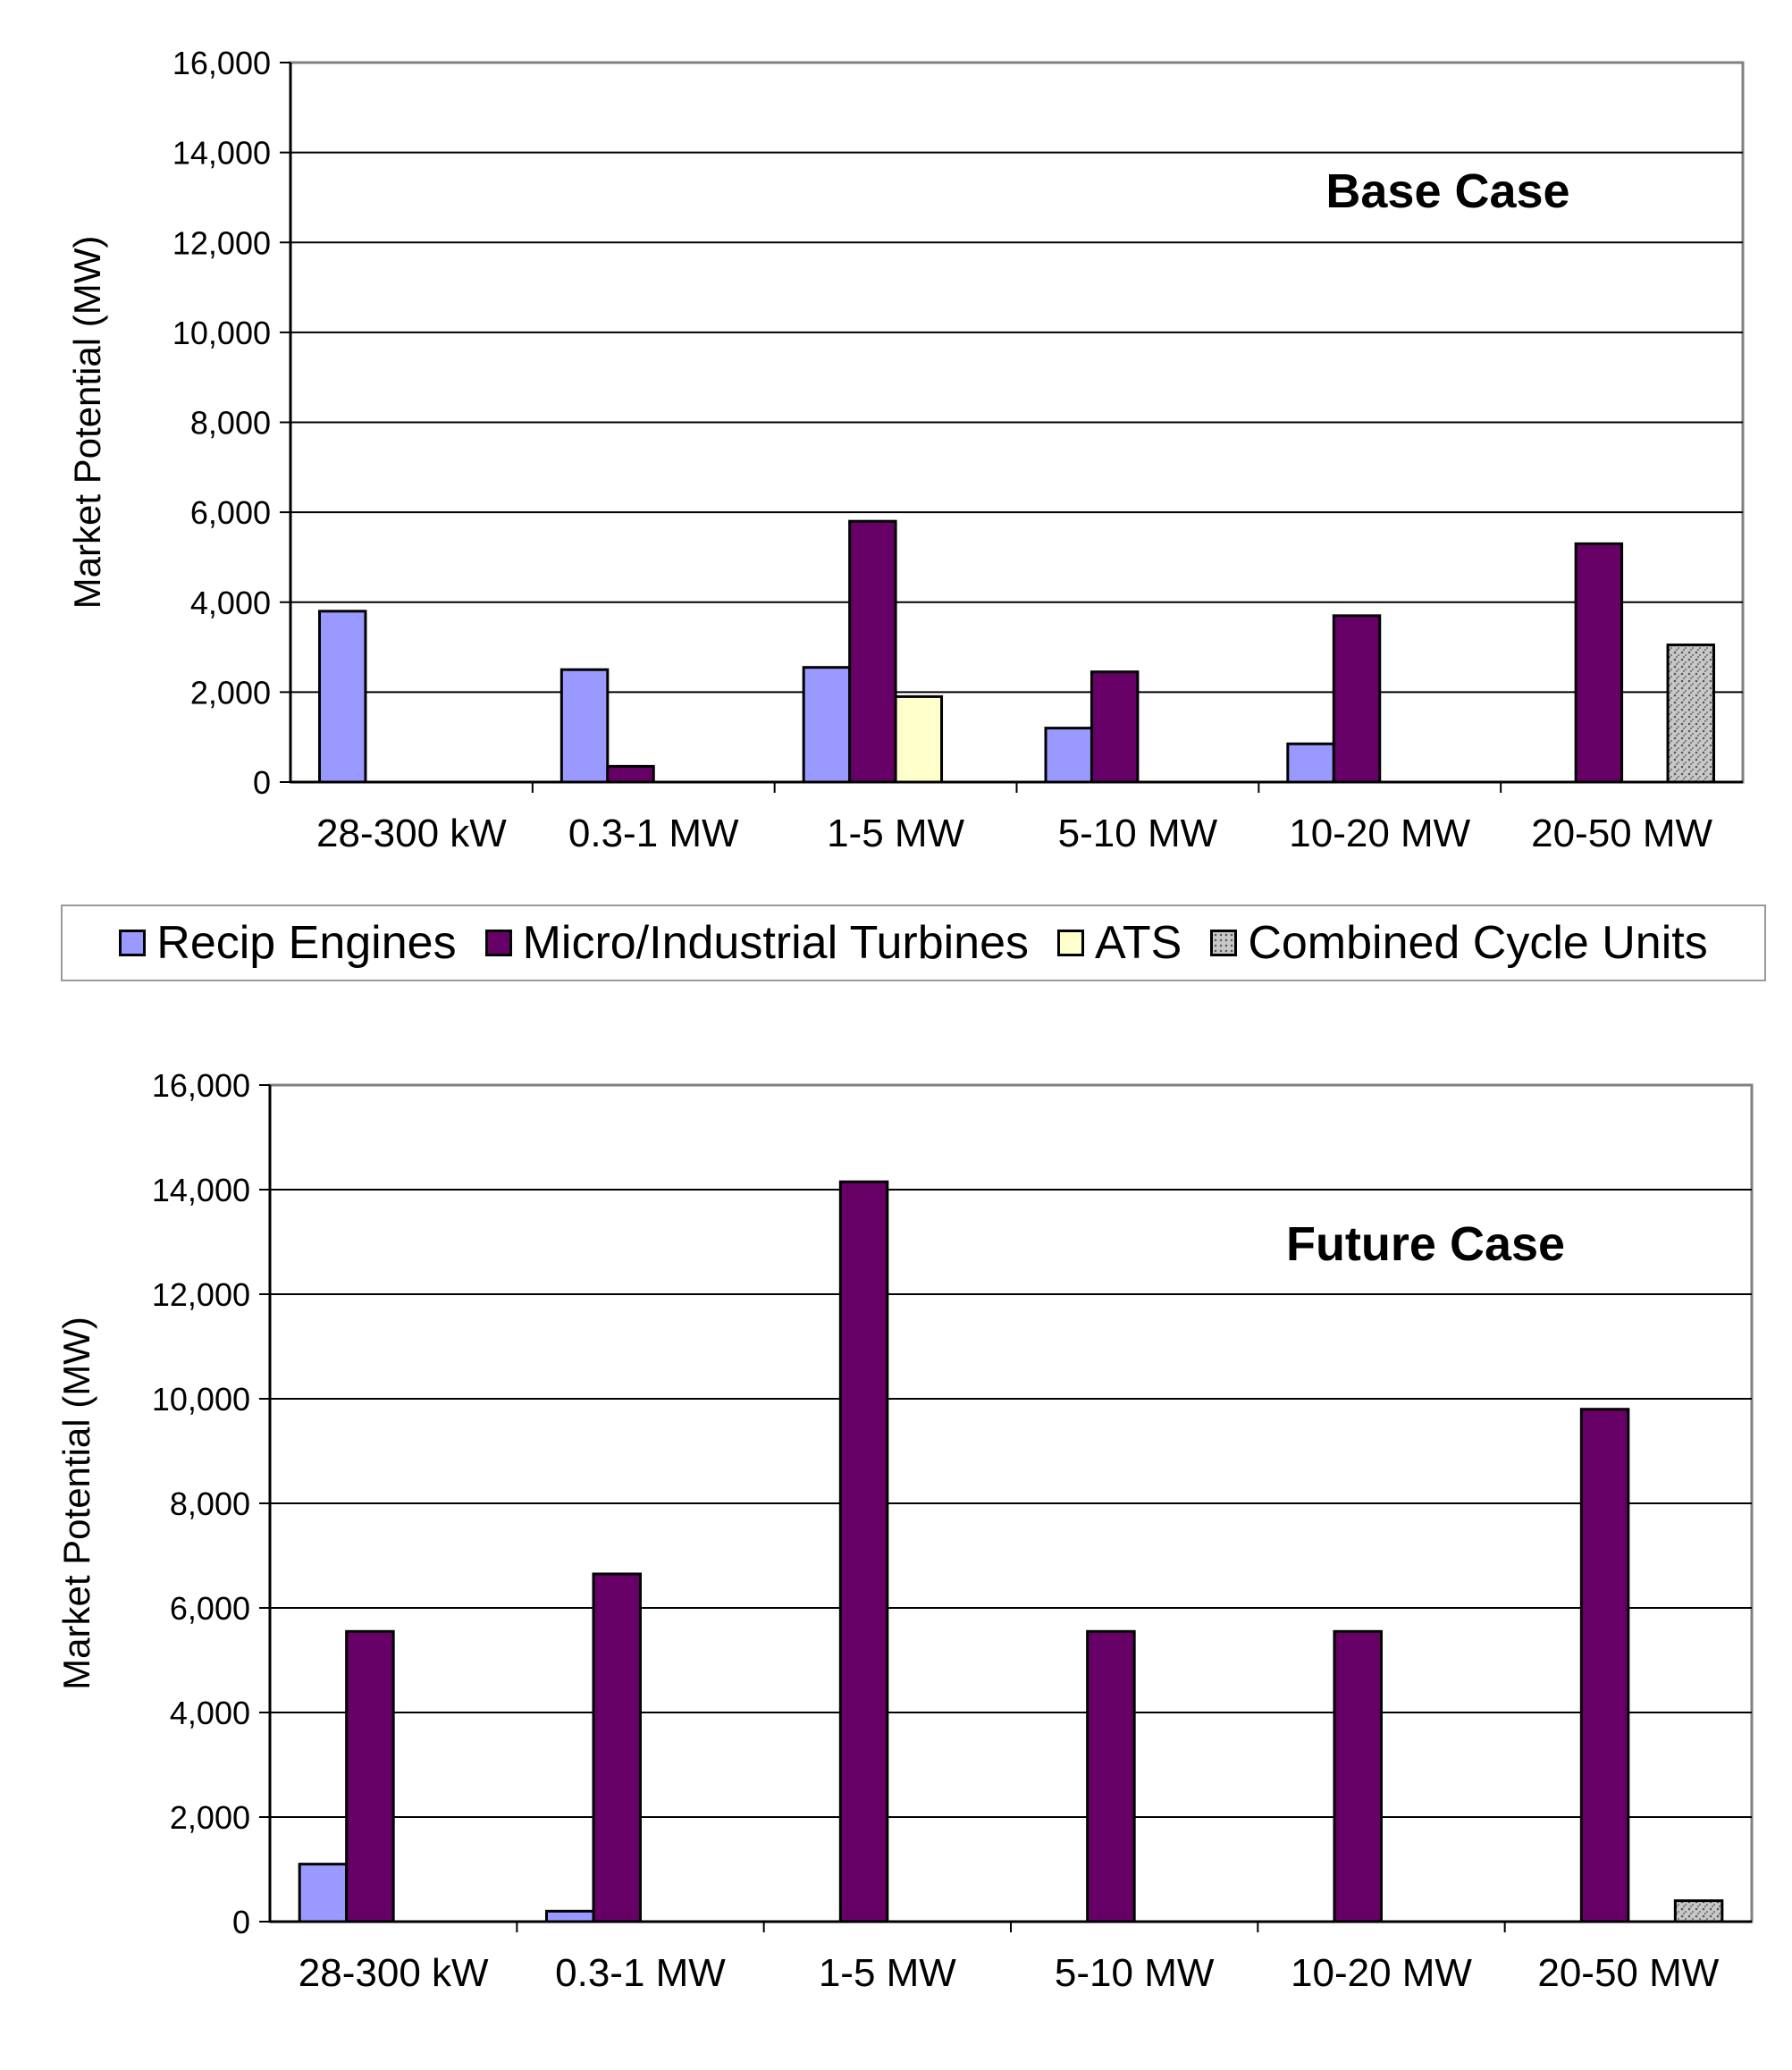 This screenshot has height=2070, width=1792. What do you see at coordinates (776, 943) in the screenshot?
I see `legend-label-turbines: Micro/Industrial Turbines` at bounding box center [776, 943].